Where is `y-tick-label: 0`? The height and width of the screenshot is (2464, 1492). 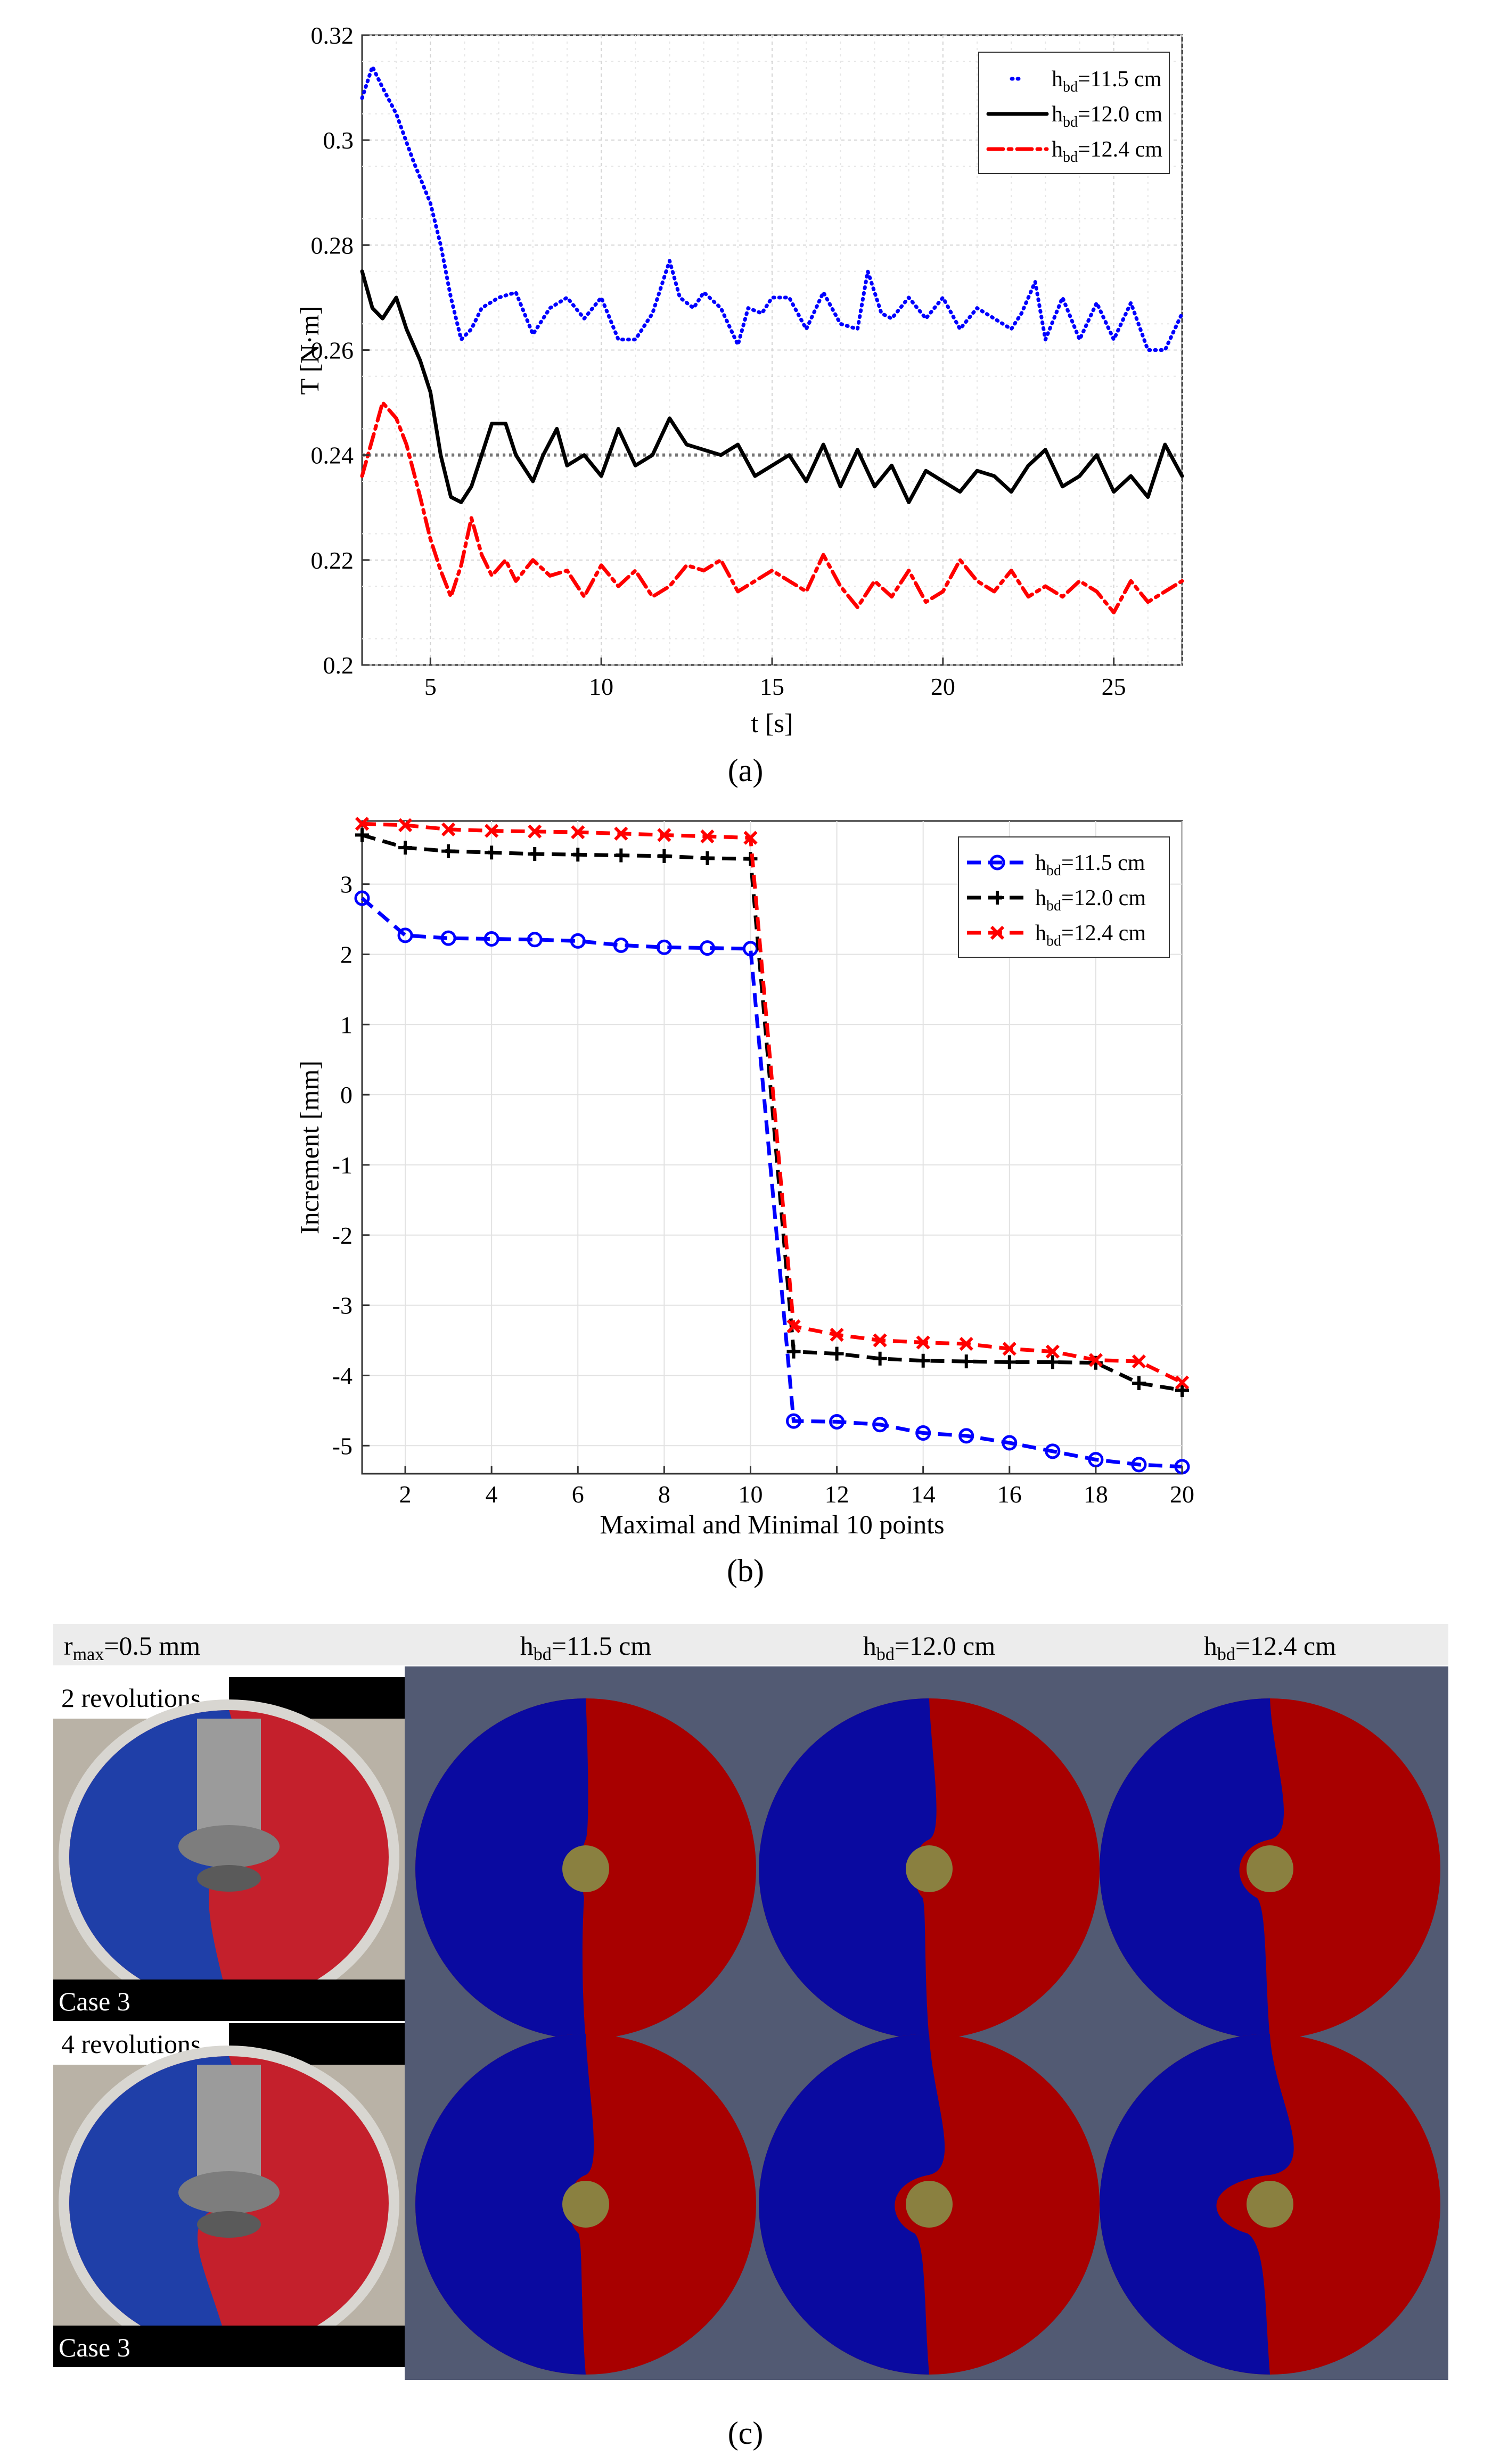 y-tick-label: 0 is located at coordinates (346, 1094).